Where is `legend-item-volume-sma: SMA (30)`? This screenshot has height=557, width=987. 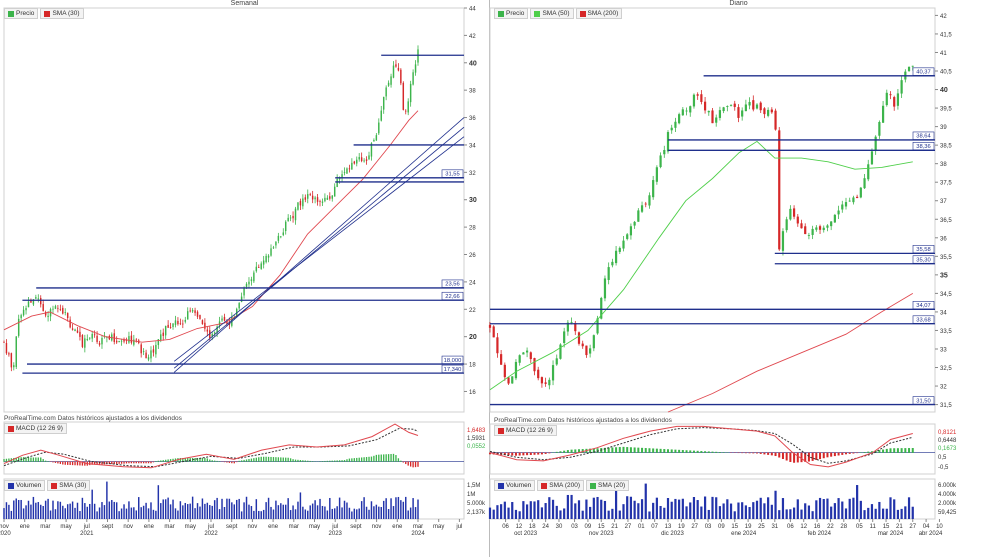
legend-item-volume-sma: SMA (30) is located at coordinates (69, 485).